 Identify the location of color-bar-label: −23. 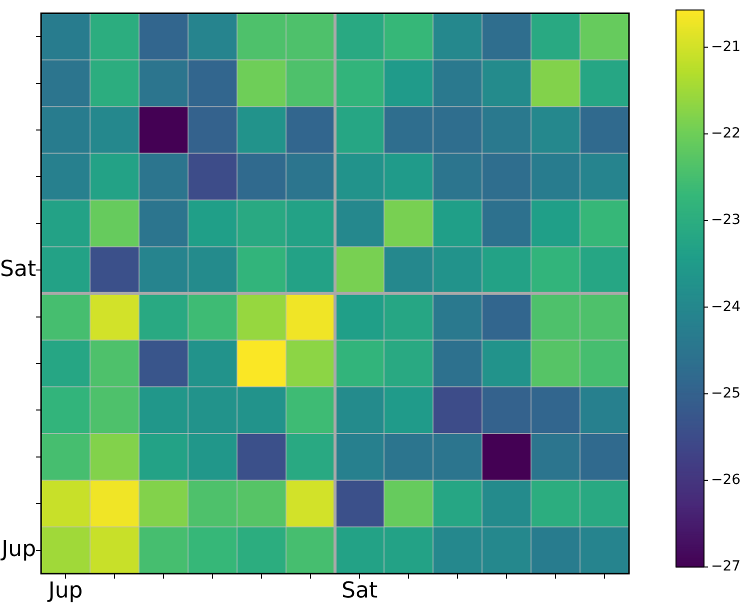
(726, 220).